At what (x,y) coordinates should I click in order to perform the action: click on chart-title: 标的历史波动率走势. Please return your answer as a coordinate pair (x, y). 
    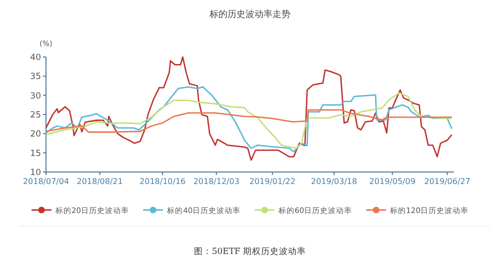
    Looking at the image, I should click on (249, 14).